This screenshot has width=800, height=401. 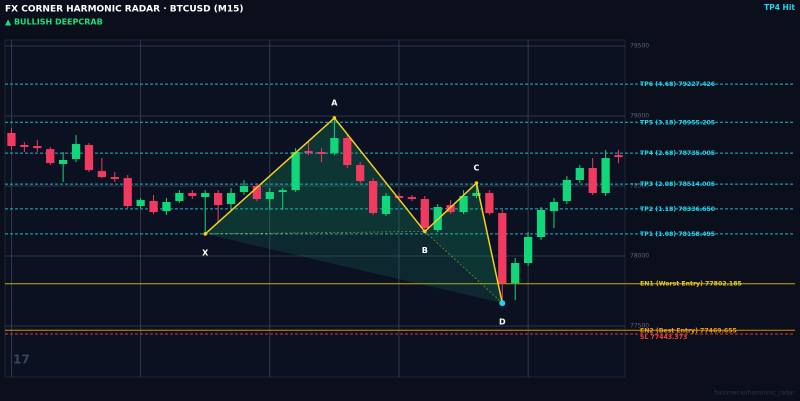 What do you see at coordinates (677, 234) in the screenshot?
I see `level-label: TP1 (1.08) 78158.495` at bounding box center [677, 234].